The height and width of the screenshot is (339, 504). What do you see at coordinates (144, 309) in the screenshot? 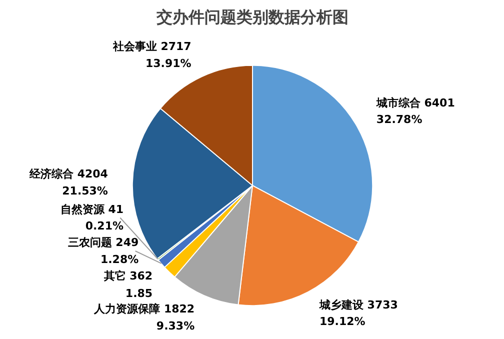
I see `slice-label: 人力资源保障 1822` at bounding box center [144, 309].